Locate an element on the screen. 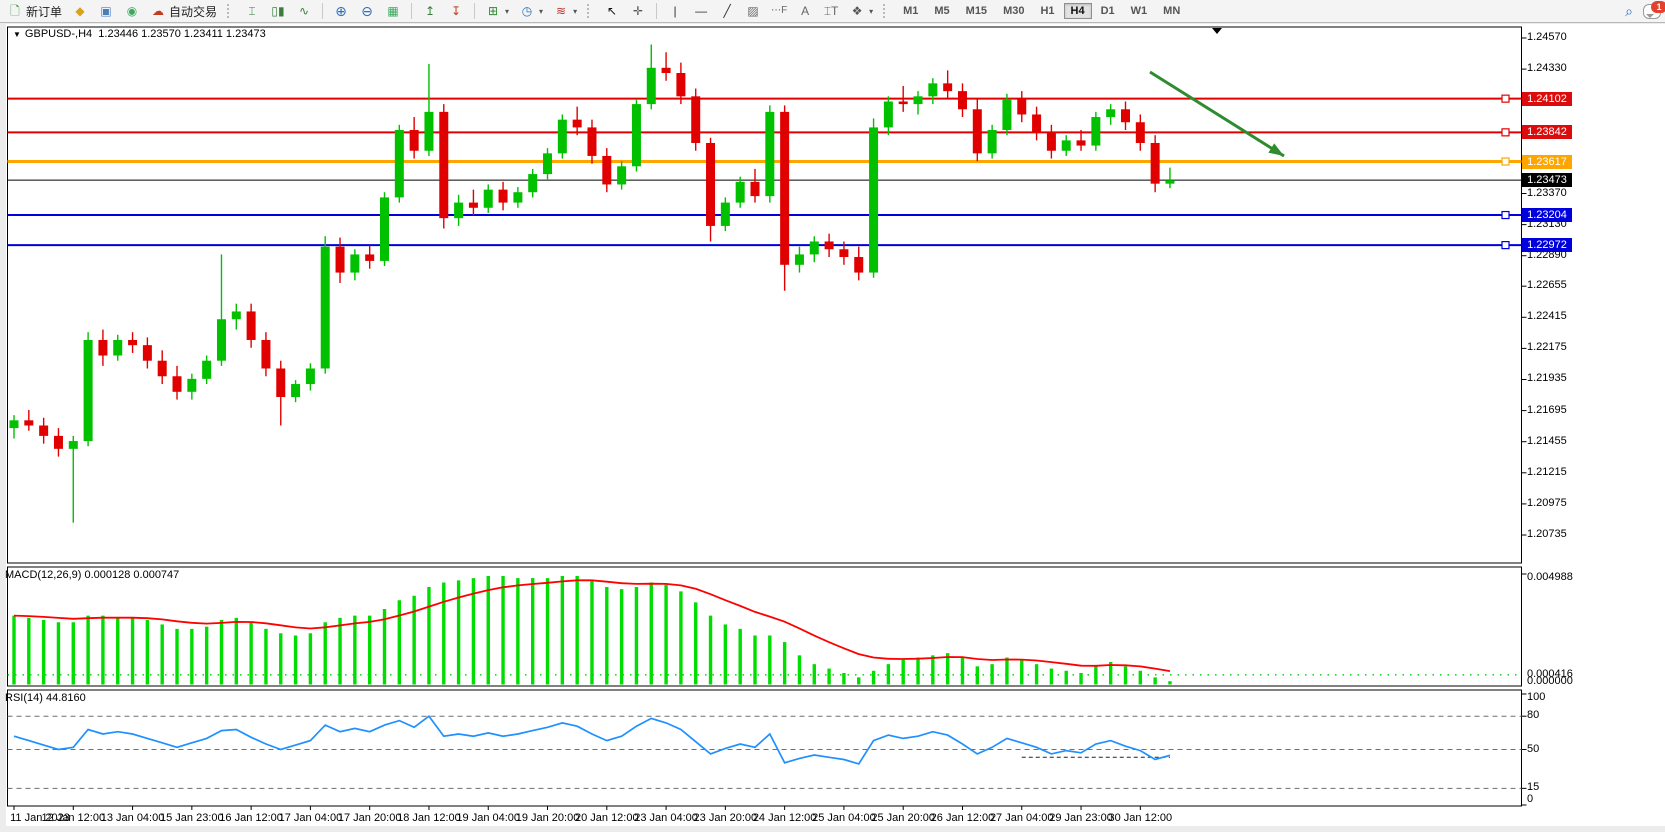  arrows-button: ❖ ▾ is located at coordinates (861, 11).